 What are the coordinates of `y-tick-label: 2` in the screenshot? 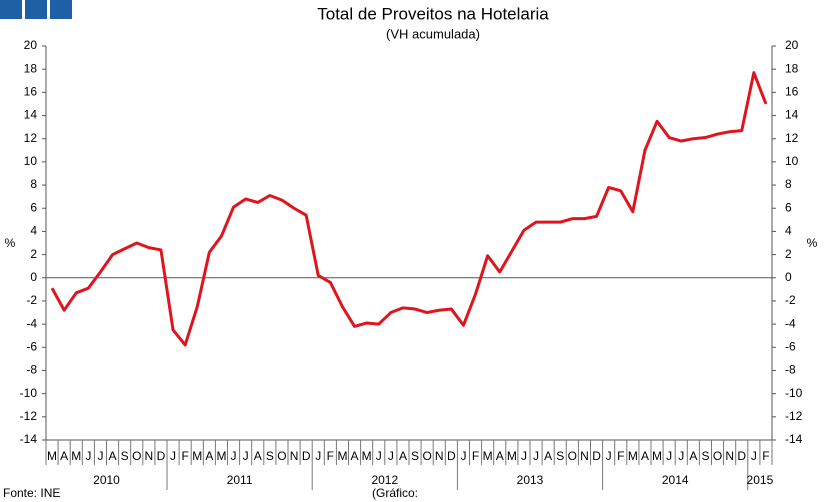 It's located at (33, 254).